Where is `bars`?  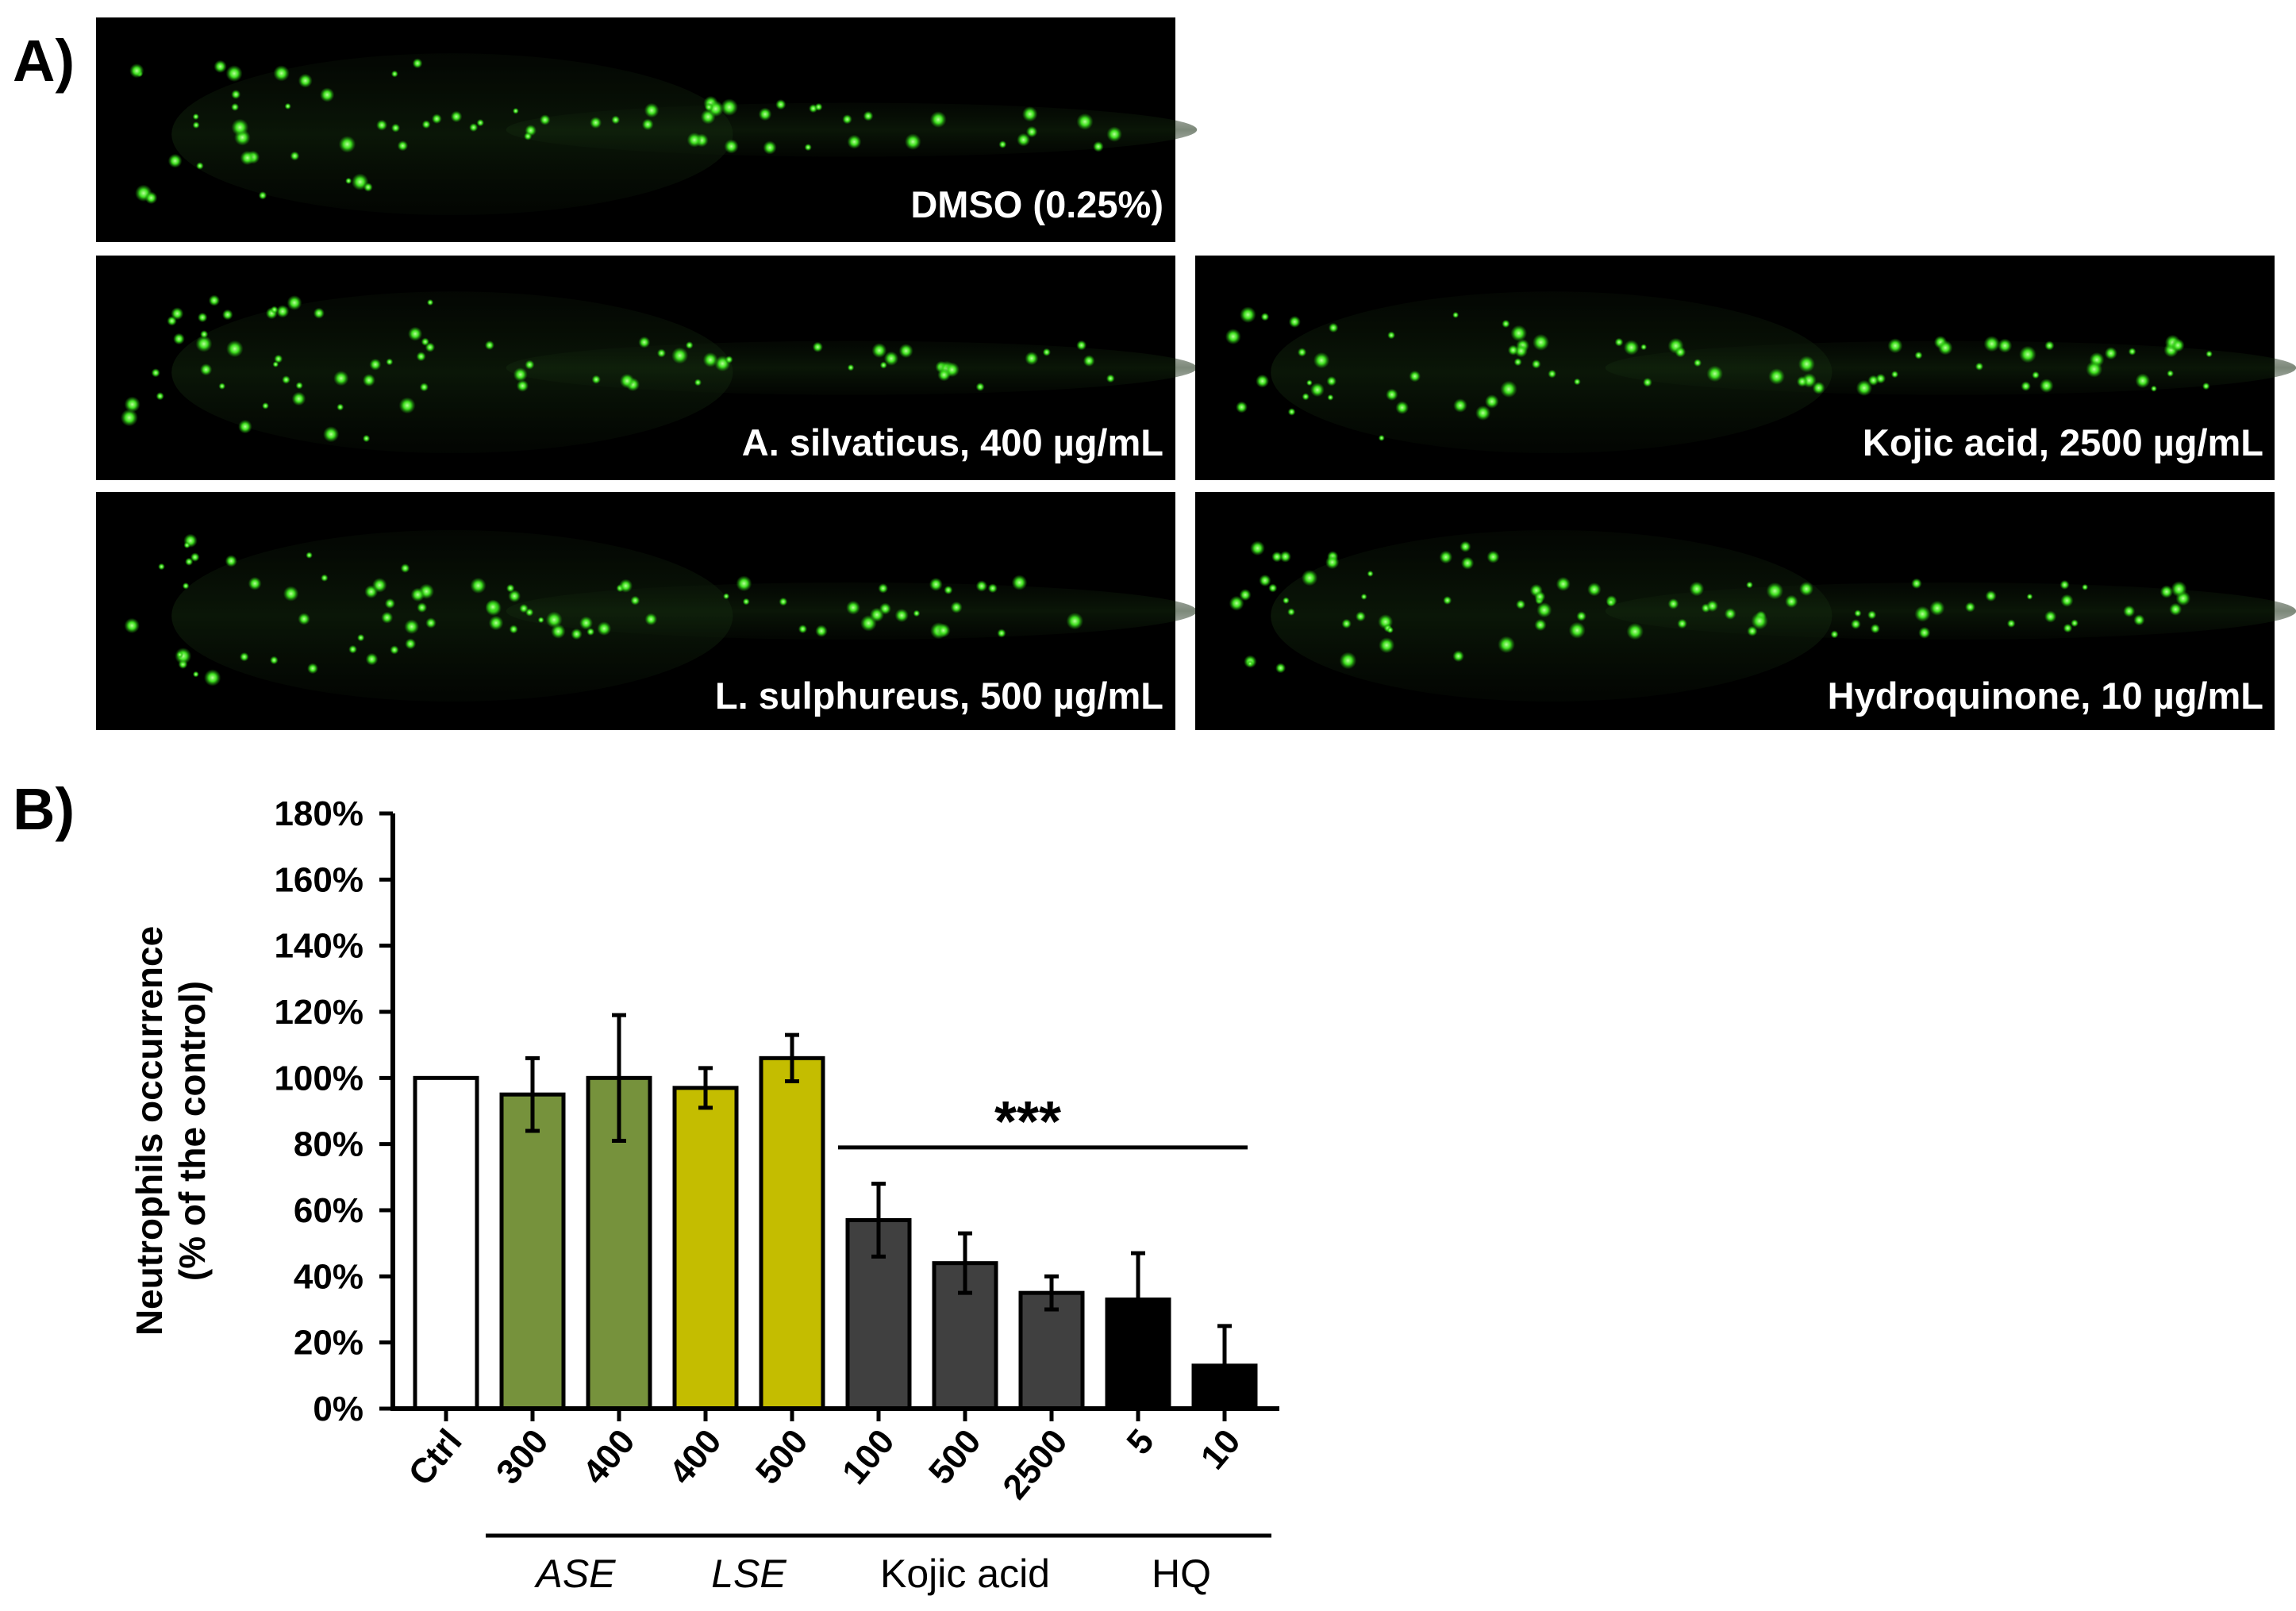
bars is located at coordinates (835, 1233).